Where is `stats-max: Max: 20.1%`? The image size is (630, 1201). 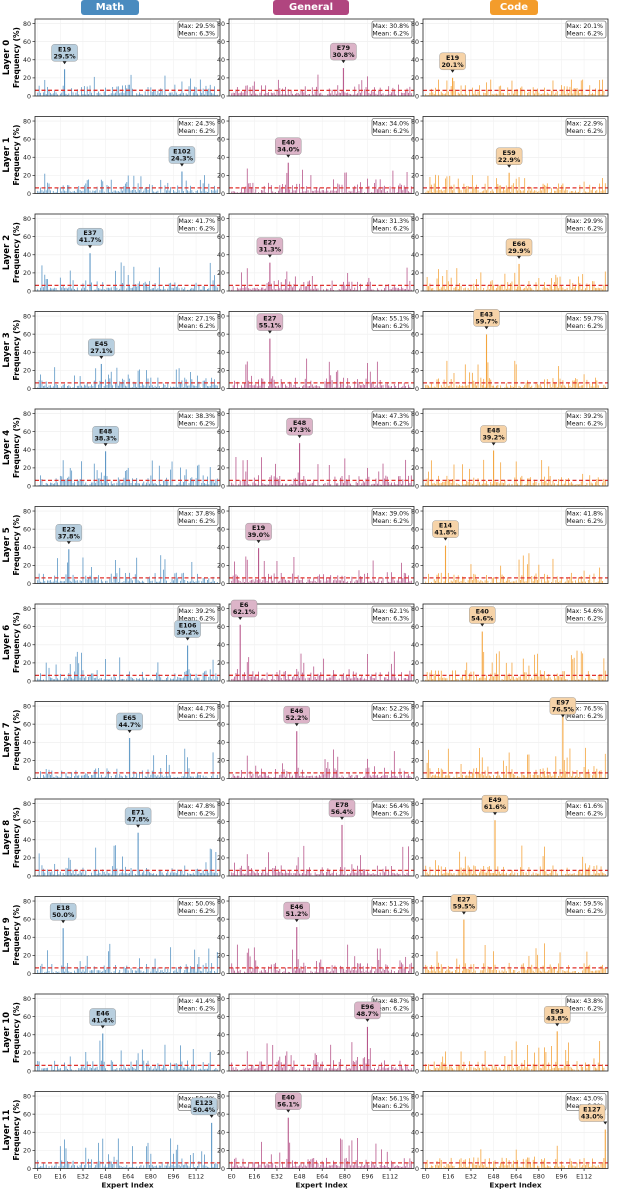 stats-max: Max: 20.1% is located at coordinates (585, 26).